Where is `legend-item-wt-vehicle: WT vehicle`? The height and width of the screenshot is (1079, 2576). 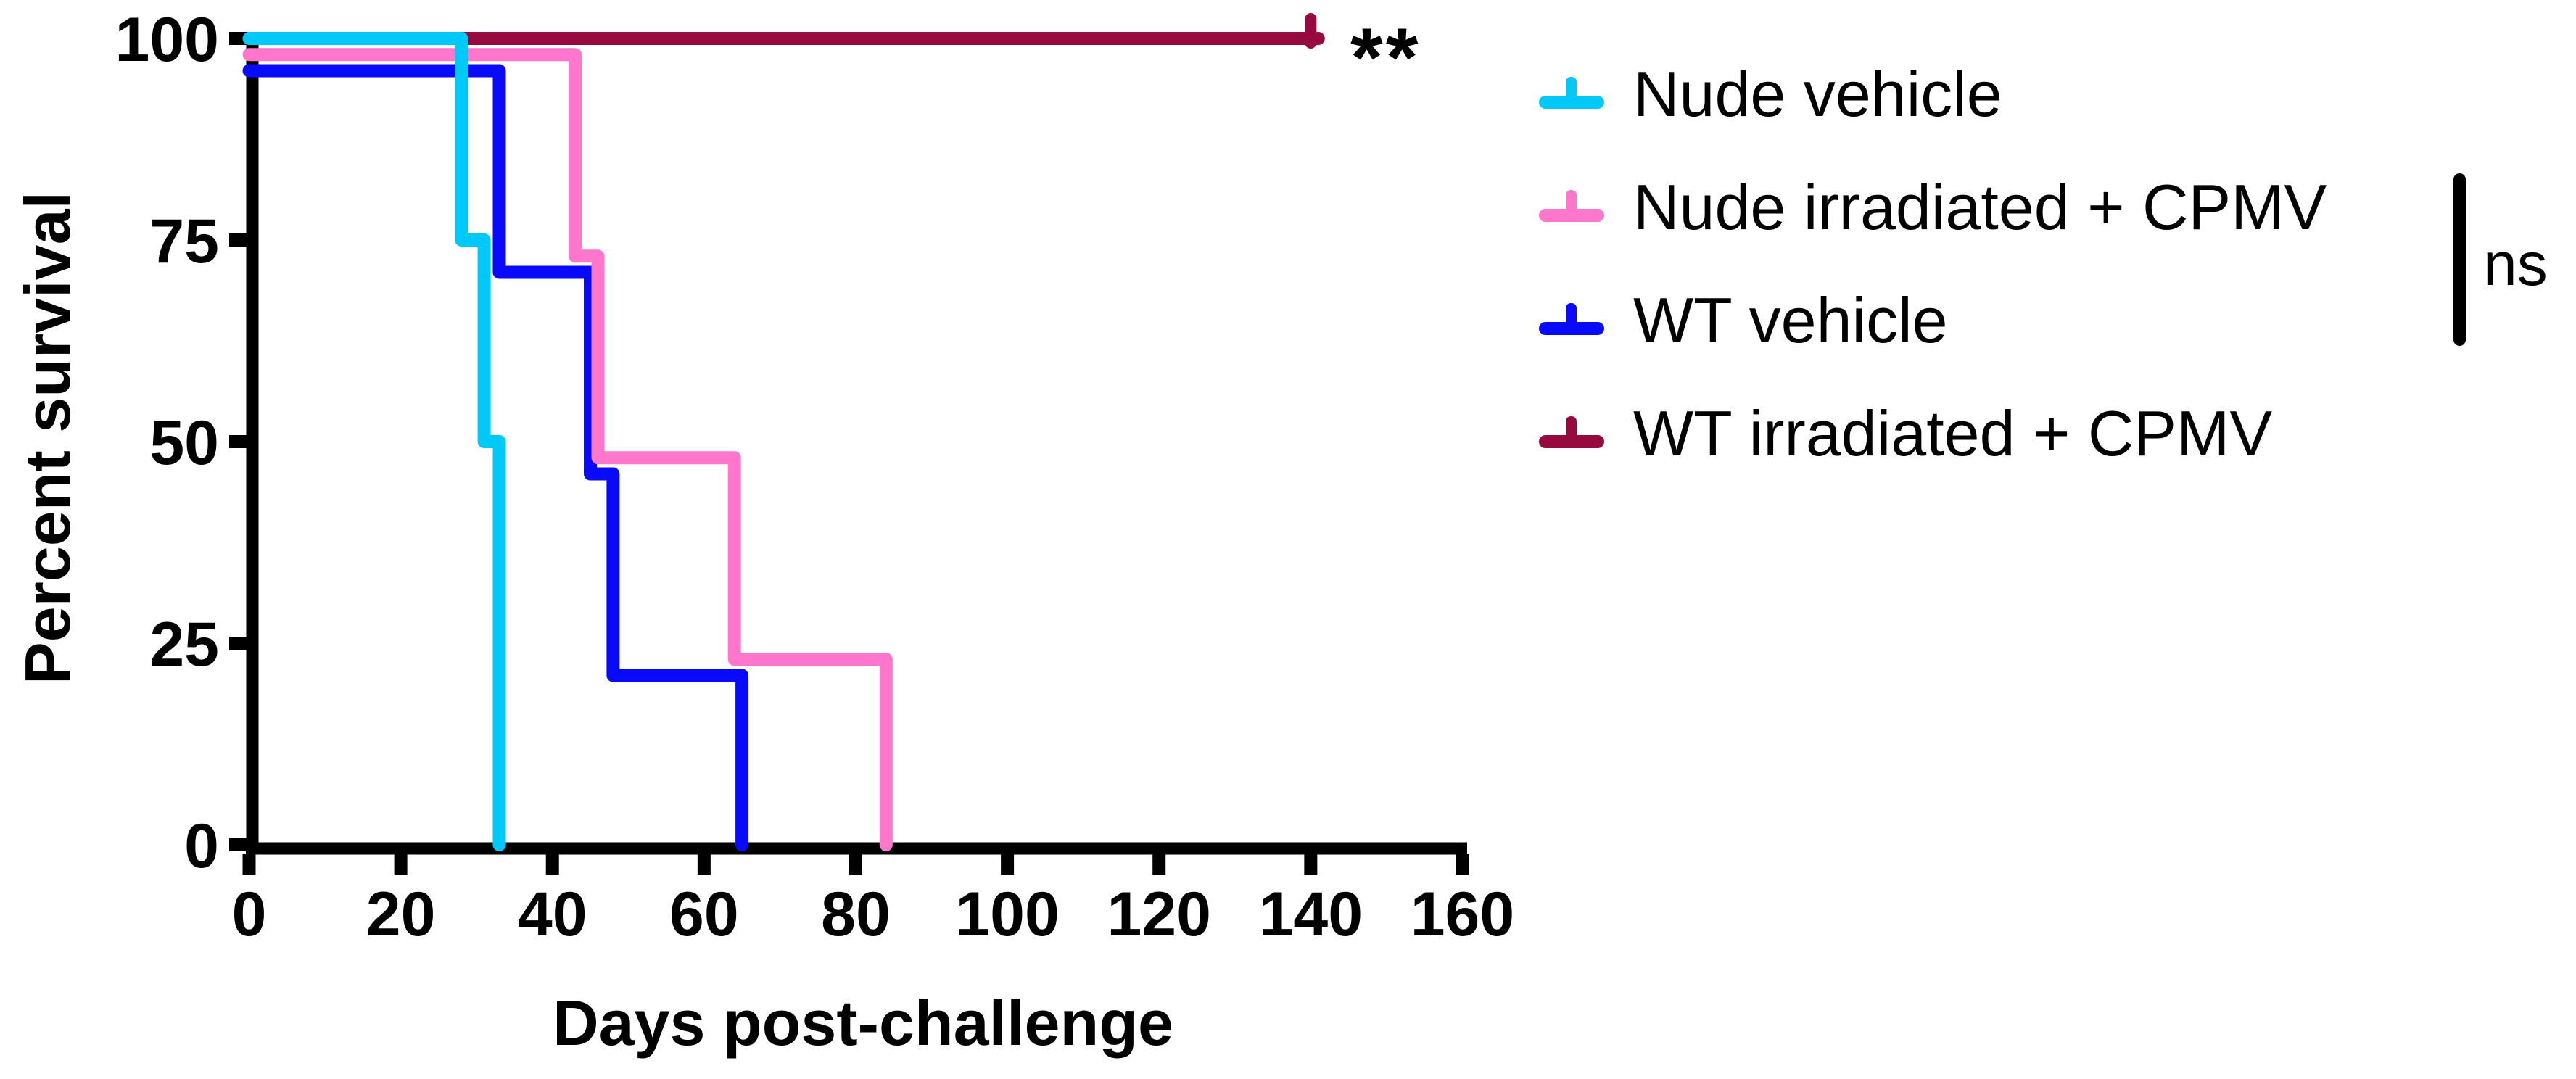 legend-item-wt-vehicle: WT vehicle is located at coordinates (1743, 320).